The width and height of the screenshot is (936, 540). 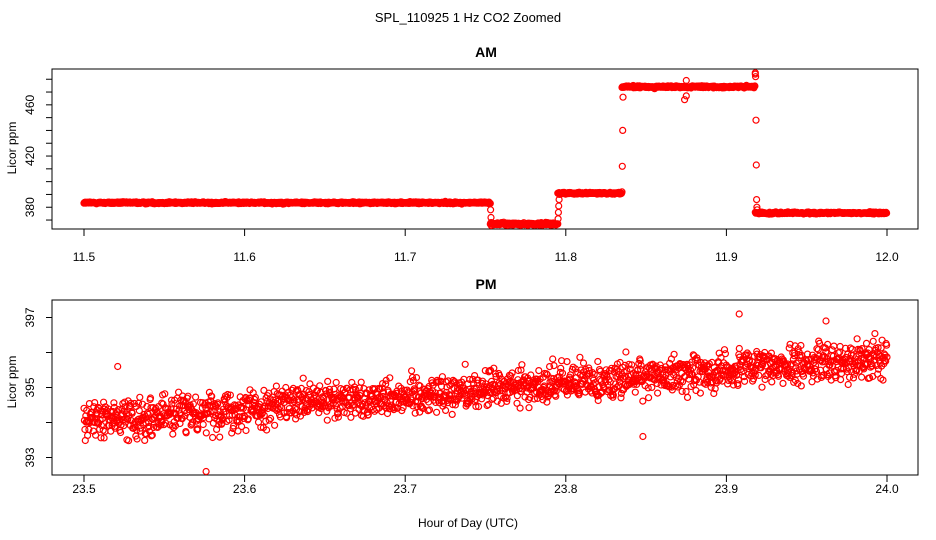 What do you see at coordinates (30, 207) in the screenshot?
I see `y-tick-label: 380` at bounding box center [30, 207].